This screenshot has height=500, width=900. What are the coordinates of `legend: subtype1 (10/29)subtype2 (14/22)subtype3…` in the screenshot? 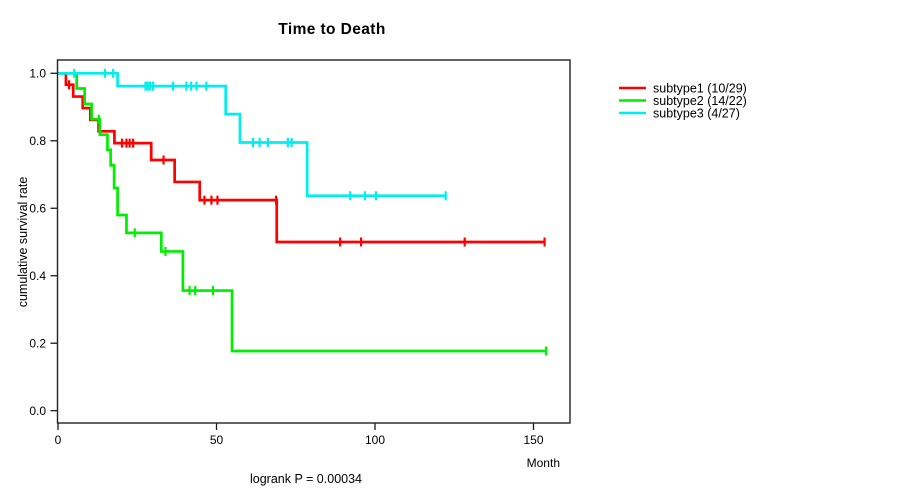 It's located at (683, 100).